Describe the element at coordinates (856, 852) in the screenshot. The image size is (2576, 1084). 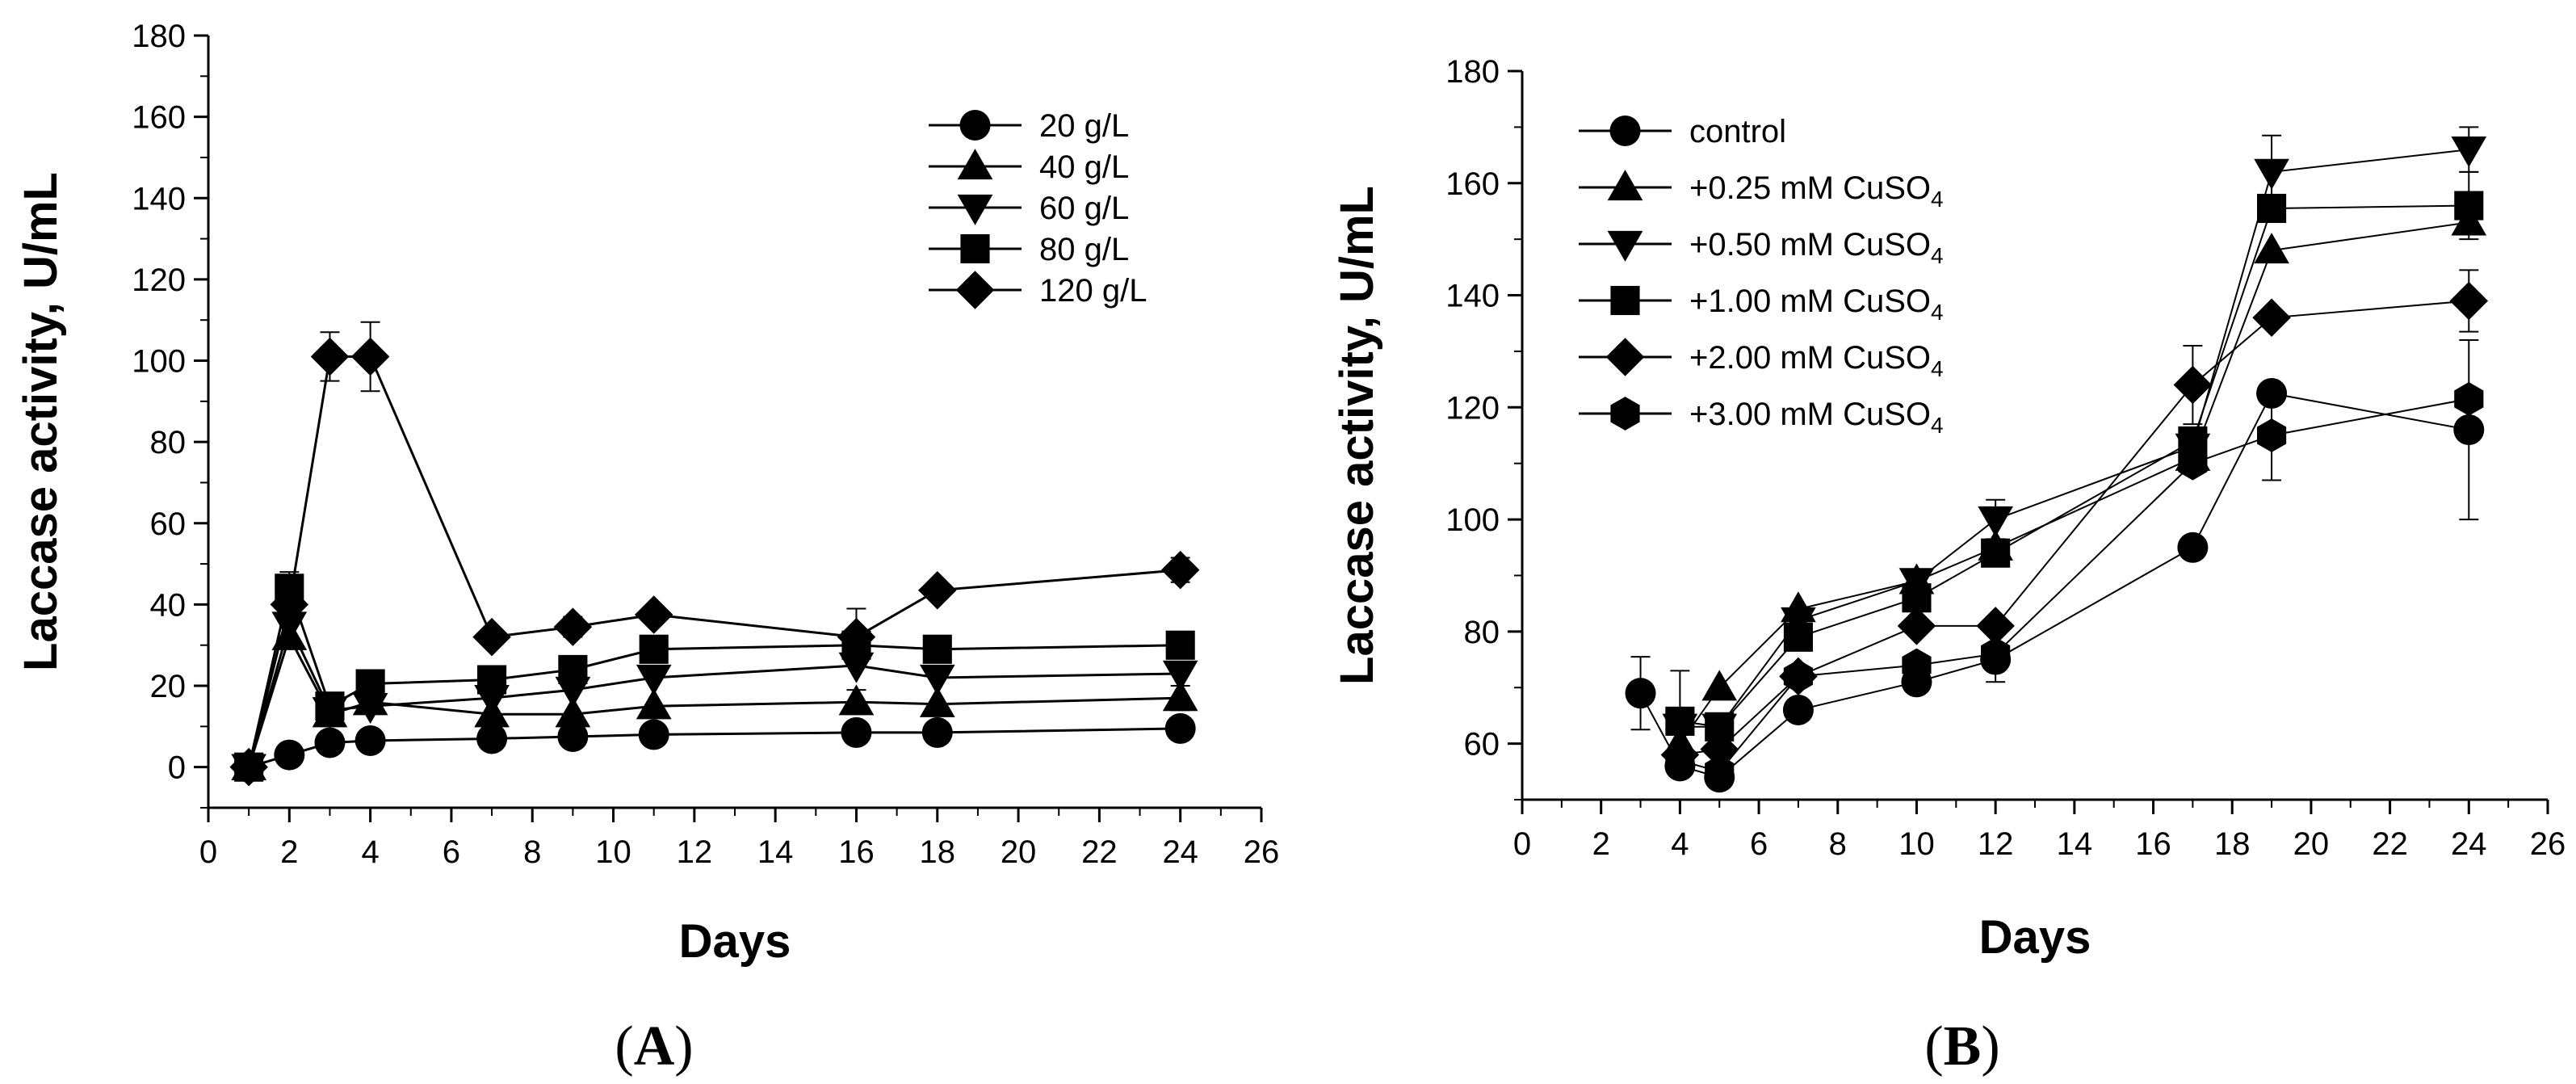
I see `x-tick-label: 16` at that location.